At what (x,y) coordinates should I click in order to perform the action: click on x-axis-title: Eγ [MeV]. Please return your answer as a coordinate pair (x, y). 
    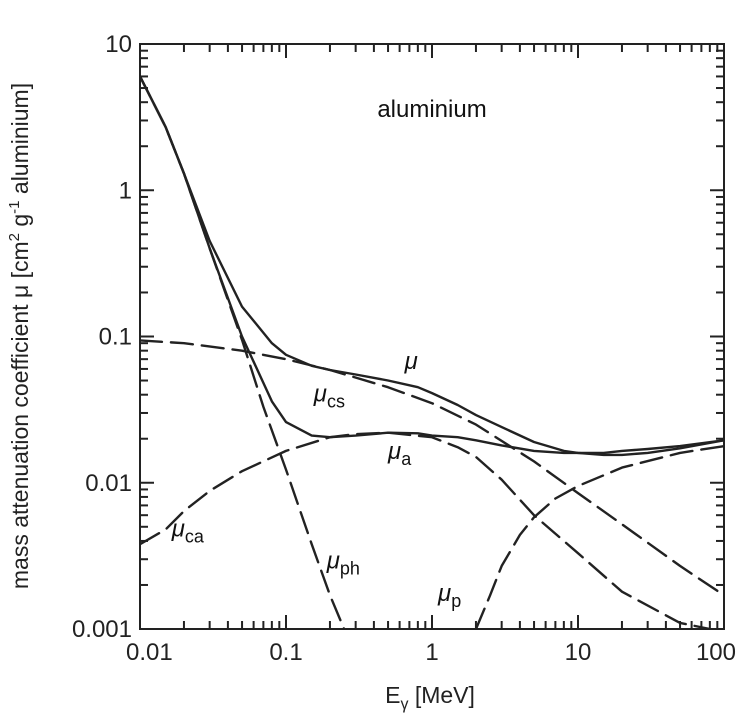
    Looking at the image, I should click on (430, 697).